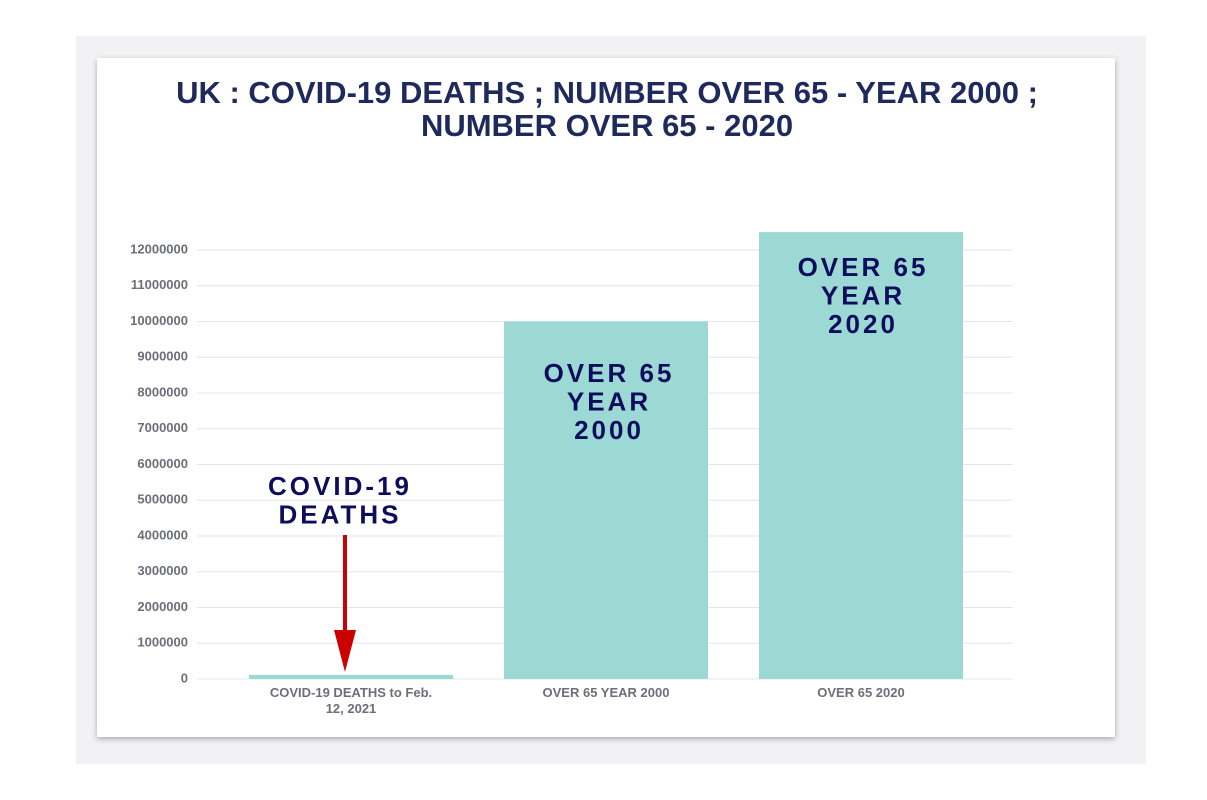 The image size is (1207, 800). Describe the element at coordinates (340, 486) in the screenshot. I see `annotation: COVID-19` at that location.